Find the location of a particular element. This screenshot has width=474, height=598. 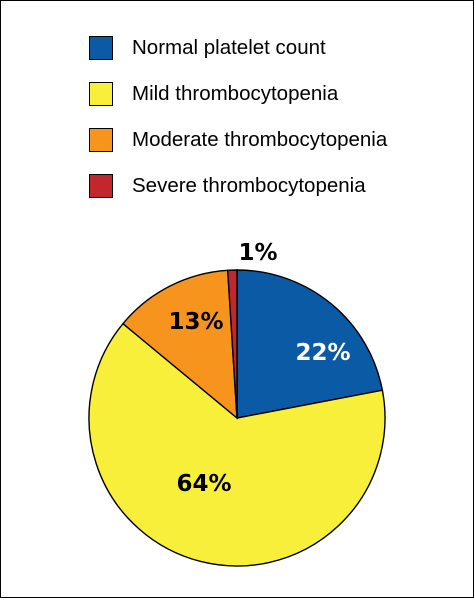

legend-swatch-moderate is located at coordinates (101, 140).